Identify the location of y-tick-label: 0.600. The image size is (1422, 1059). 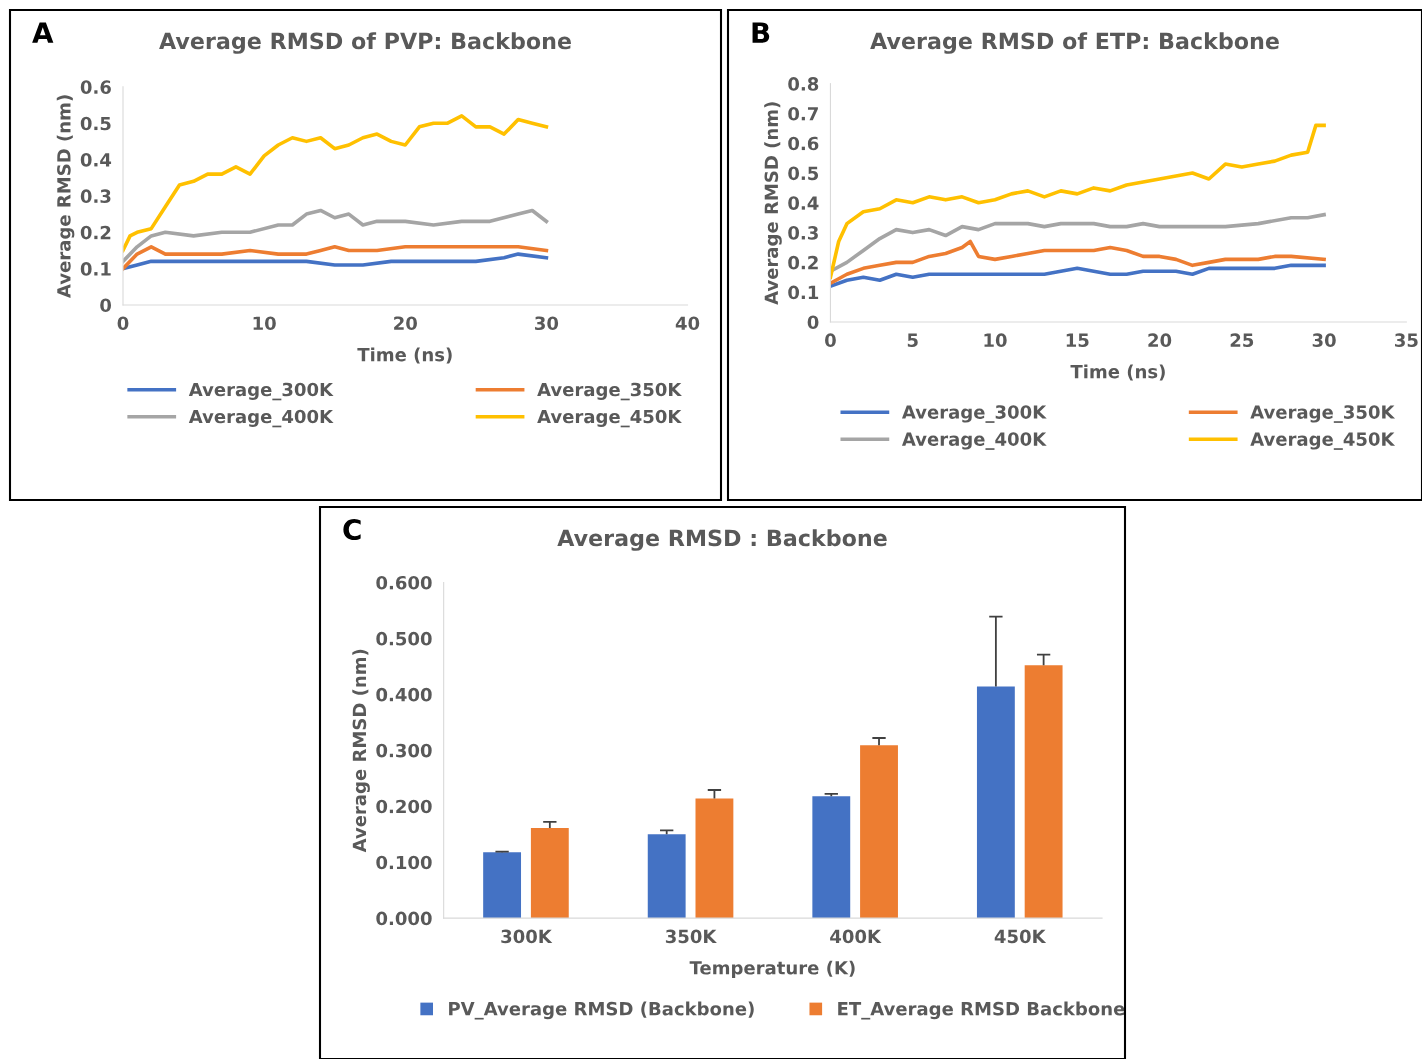
(404, 582).